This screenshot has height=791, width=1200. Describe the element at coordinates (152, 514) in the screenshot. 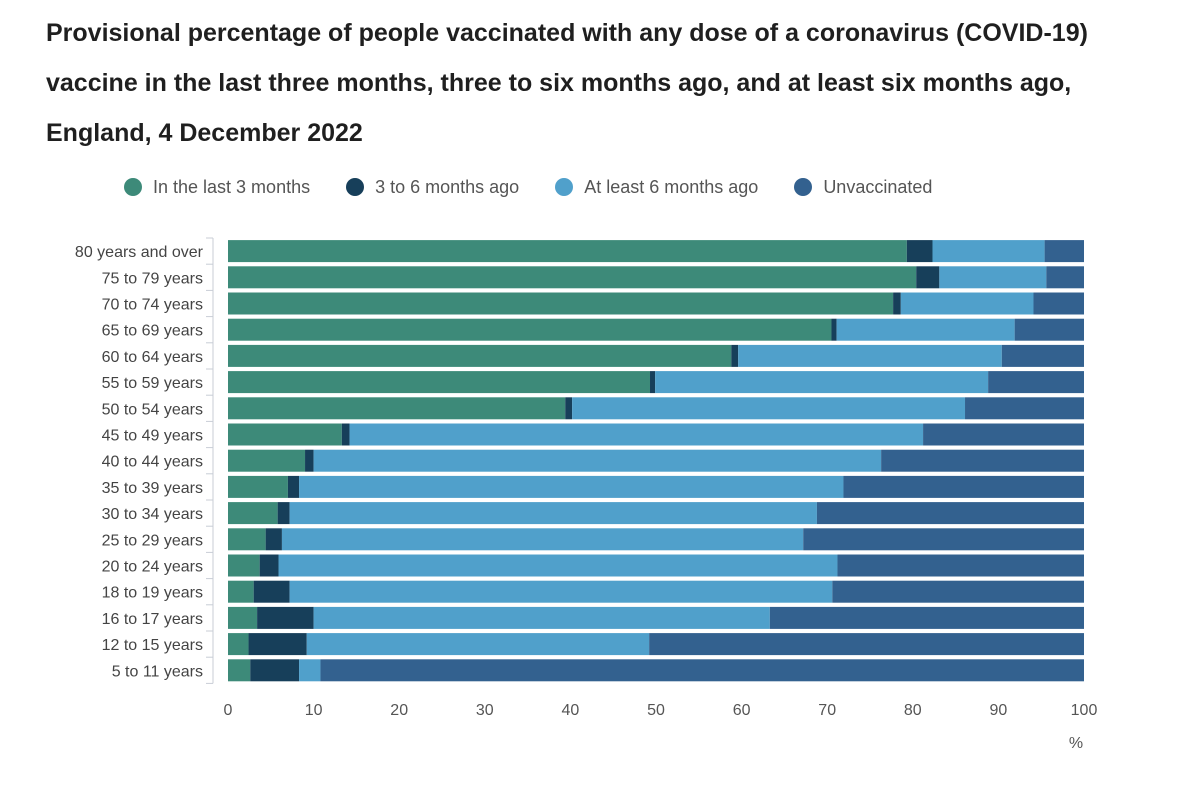

I see `category-label-30-to-34-years: 30 to 34 years` at that location.